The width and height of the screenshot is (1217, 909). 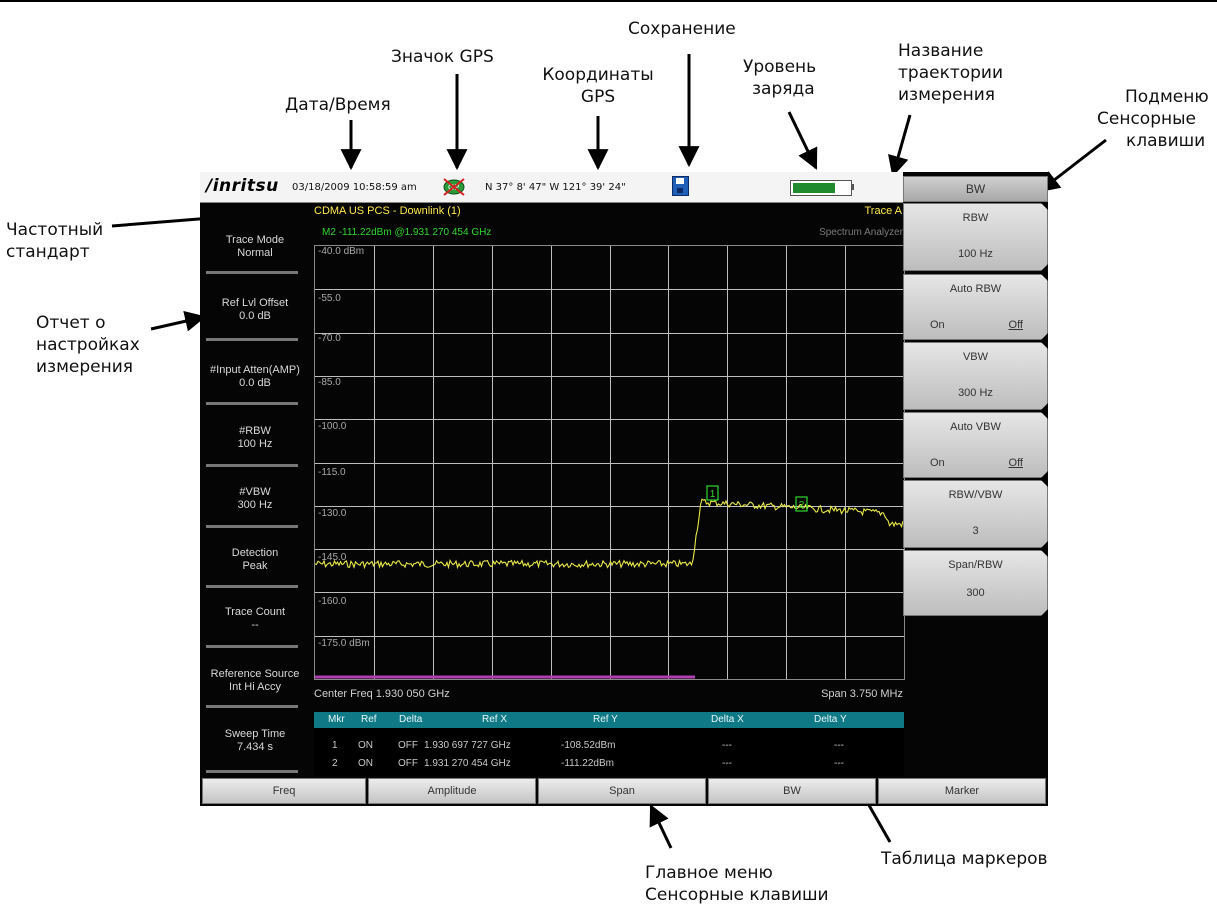 I want to click on setting-trace-mode: Trace Mode Normal, so click(x=255, y=247).